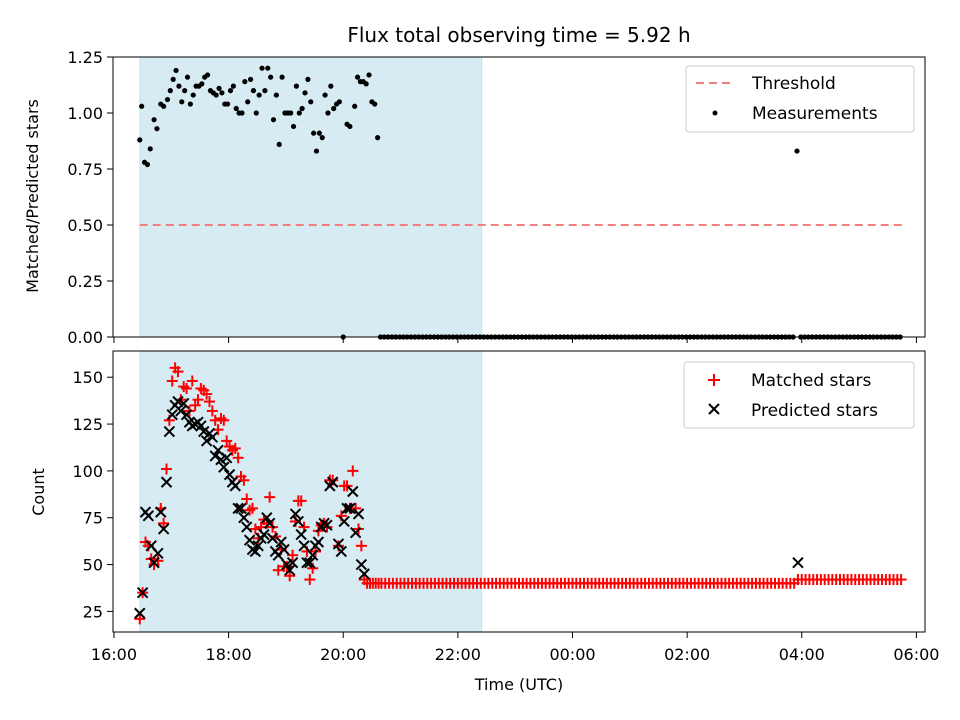 The width and height of the screenshot is (960, 720). Describe the element at coordinates (518, 684) in the screenshot. I see `x-axis-label: Time (UTC)` at that location.